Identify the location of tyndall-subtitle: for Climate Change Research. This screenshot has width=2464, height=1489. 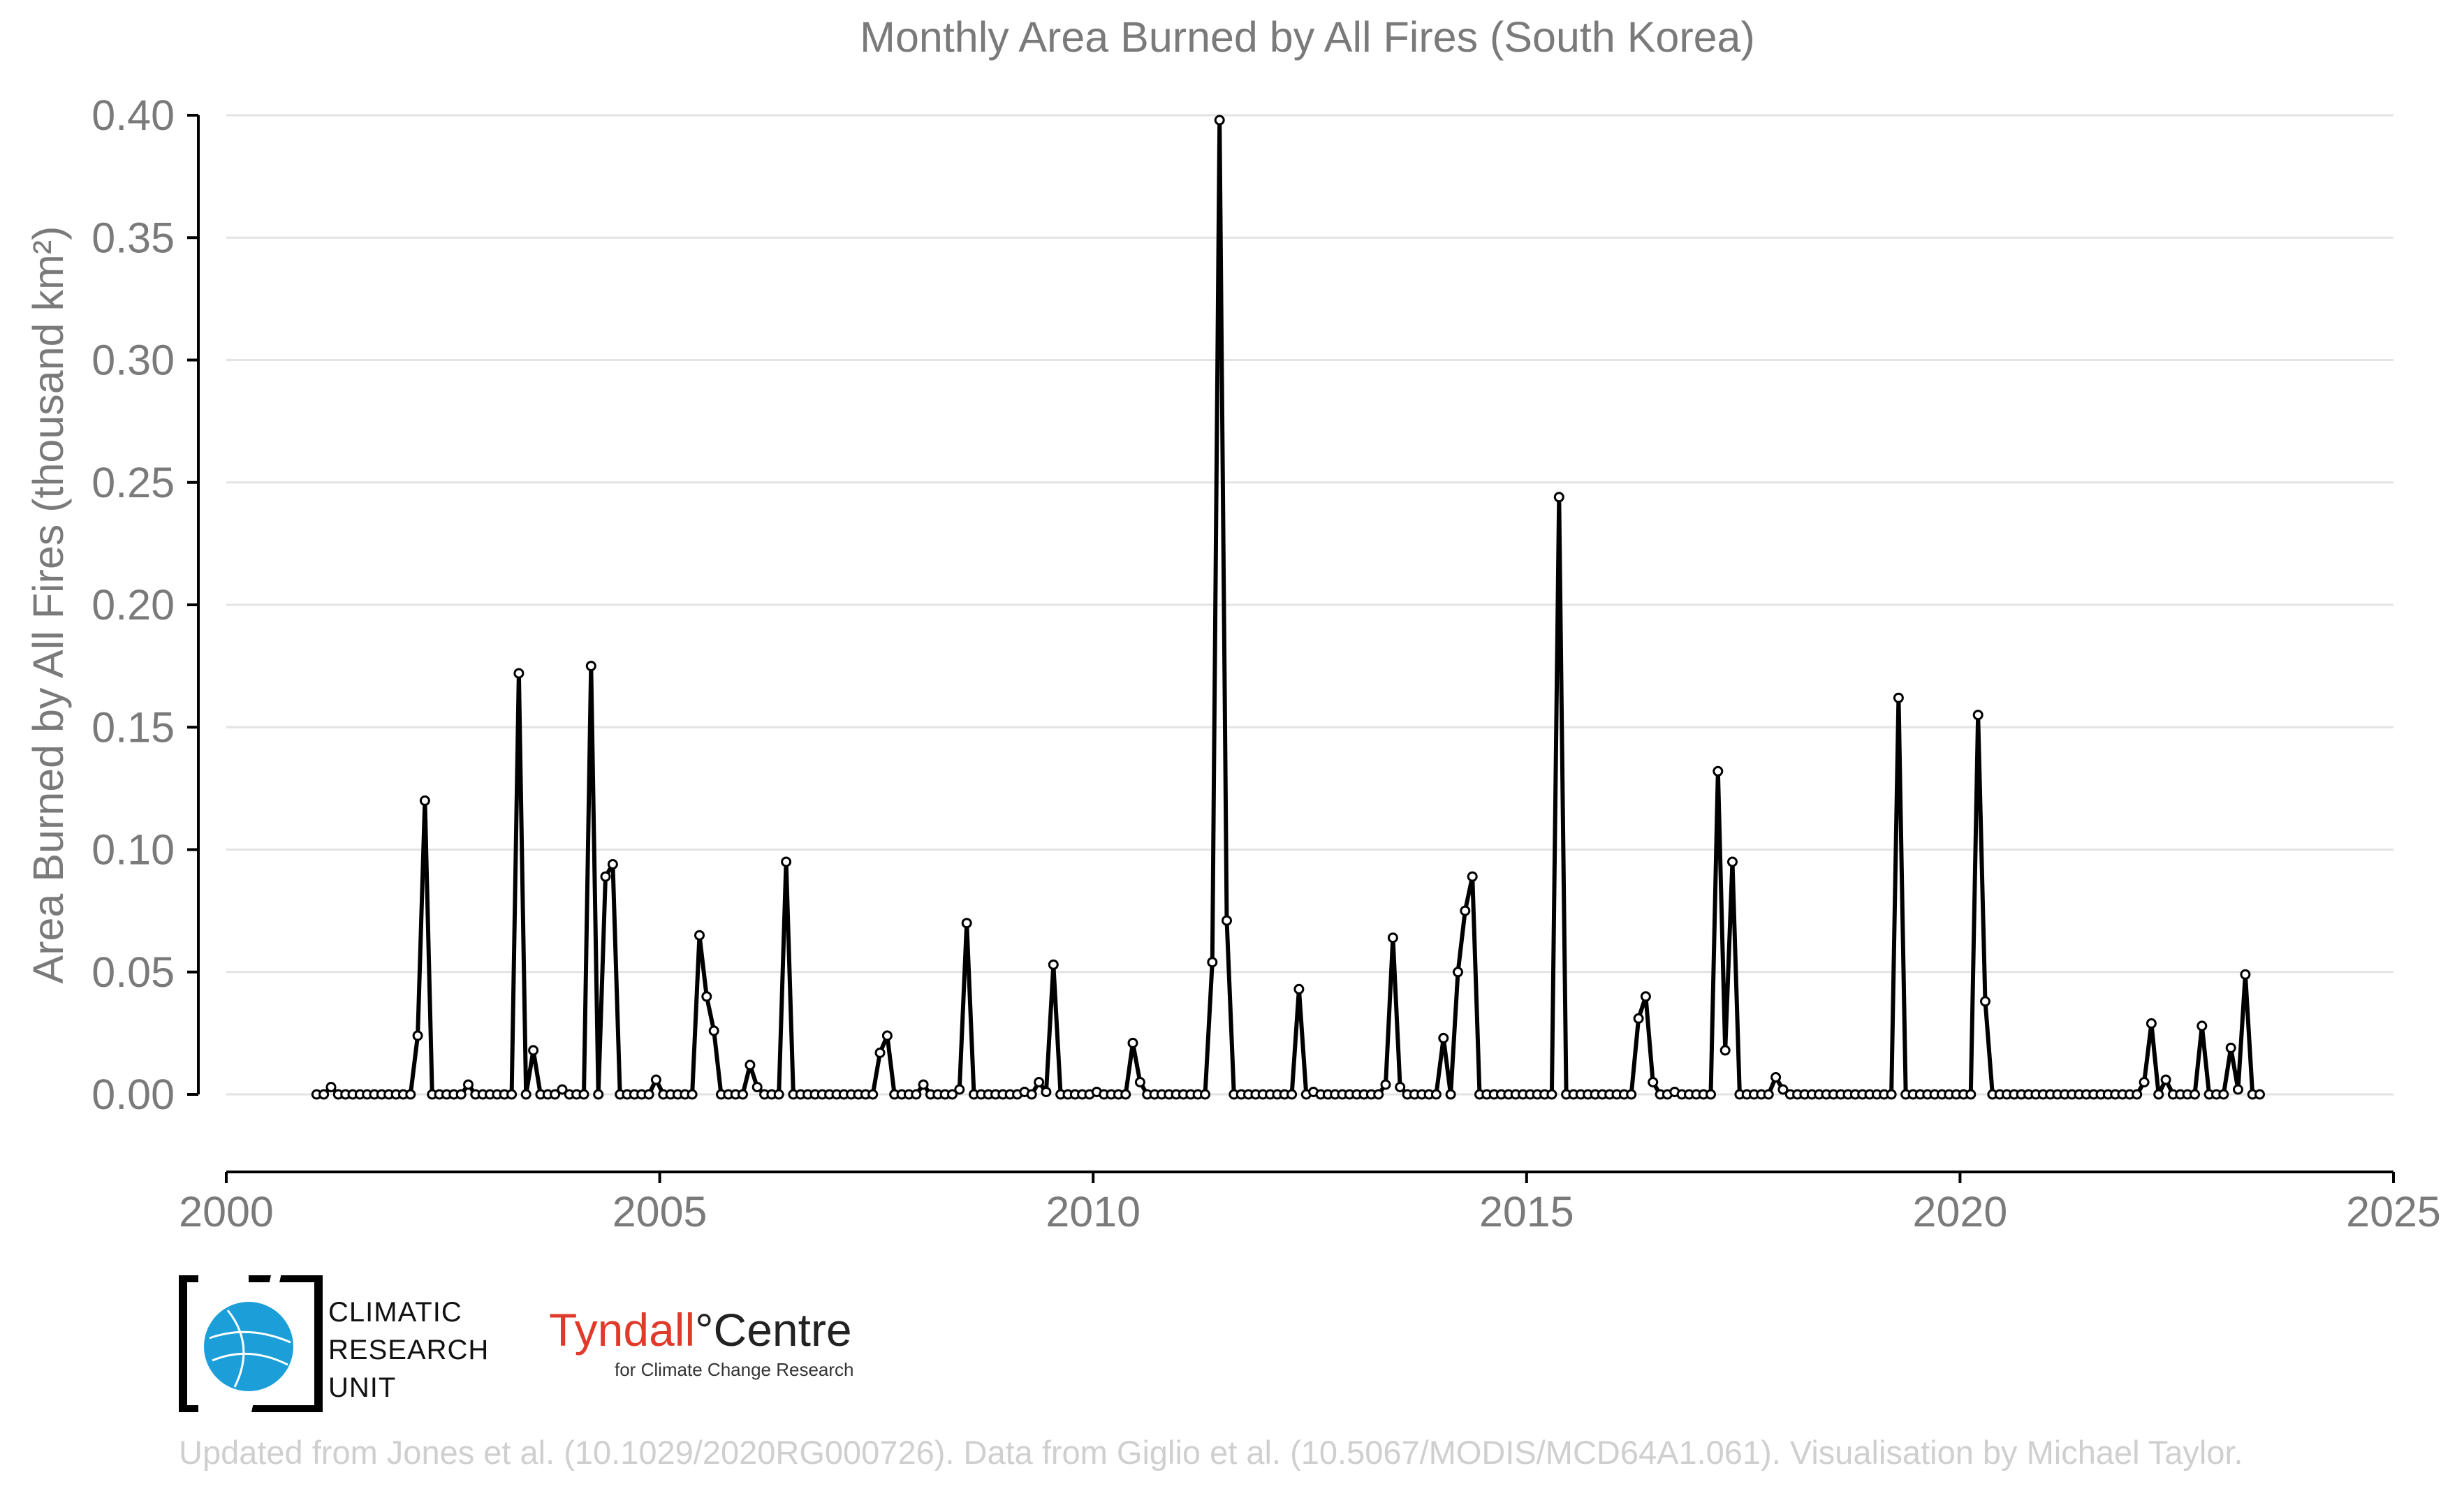
(734, 1369).